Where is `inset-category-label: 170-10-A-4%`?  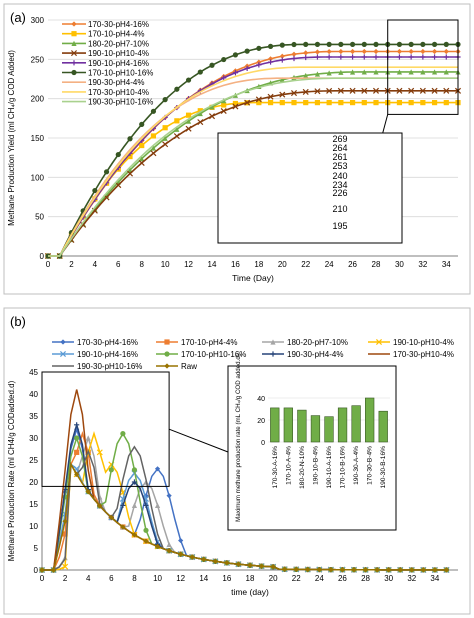
inset-category-label: 170-10-A-4% is located at coordinates (288, 465).